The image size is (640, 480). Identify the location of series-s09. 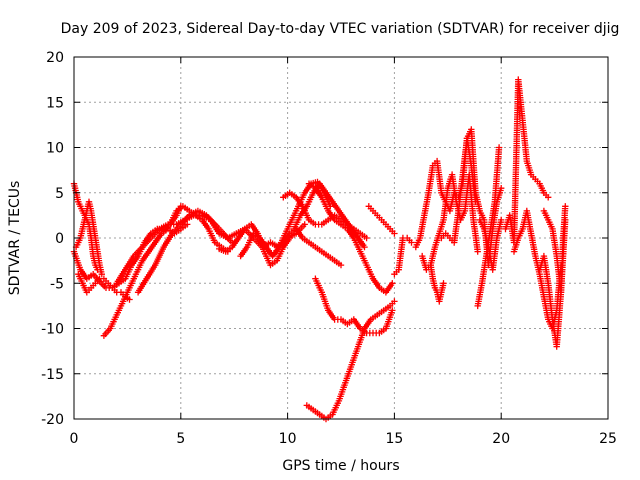
(254, 245).